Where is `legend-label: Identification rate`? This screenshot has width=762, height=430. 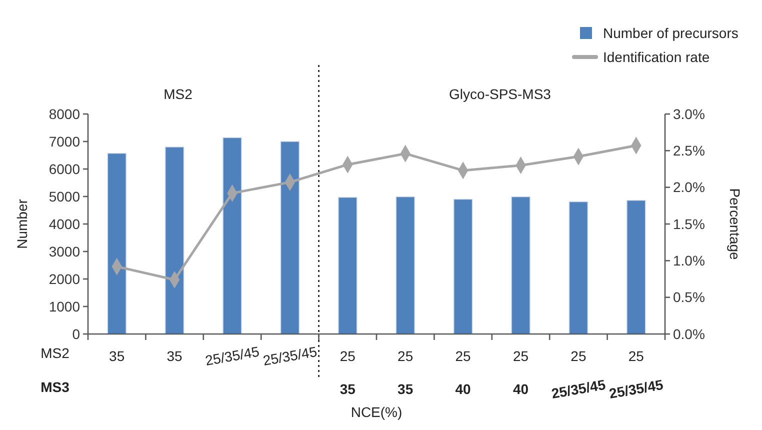 legend-label: Identification rate is located at coordinates (656, 56).